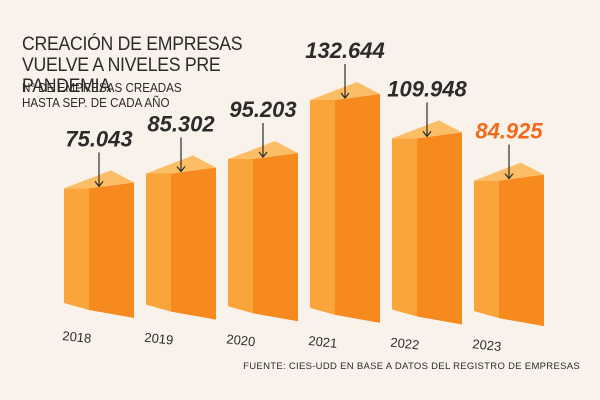  I want to click on bar-front-2020, so click(275, 237).